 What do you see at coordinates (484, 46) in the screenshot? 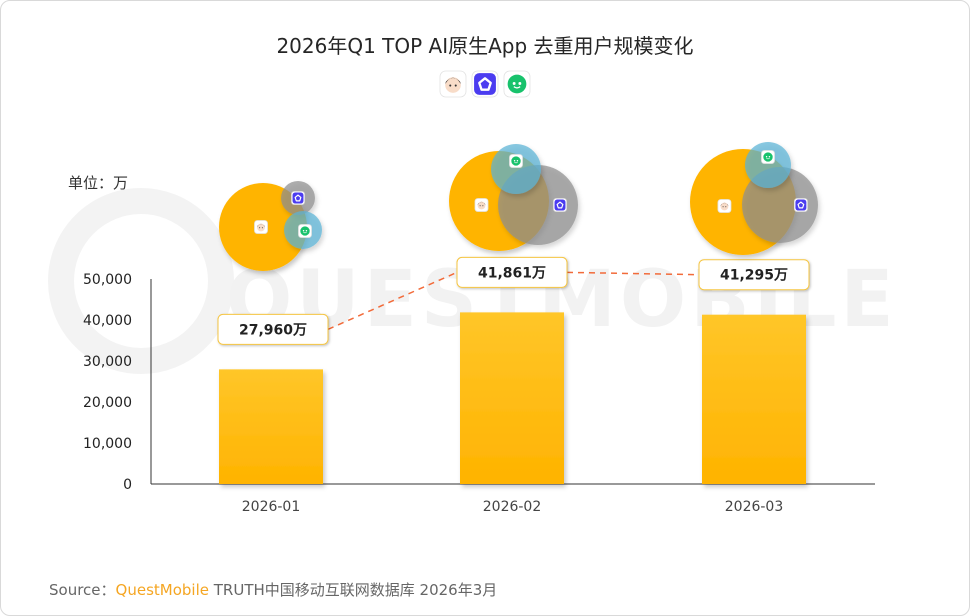
I see `chart-title: 2026年Q1 TOP AI原生App 去重用户规模变化` at bounding box center [484, 46].